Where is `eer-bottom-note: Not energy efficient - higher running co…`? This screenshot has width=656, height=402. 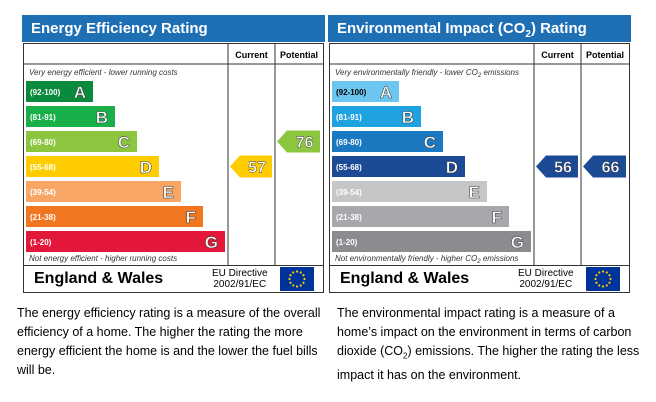
eer-bottom-note: Not energy efficient - higher running co… is located at coordinates (103, 258).